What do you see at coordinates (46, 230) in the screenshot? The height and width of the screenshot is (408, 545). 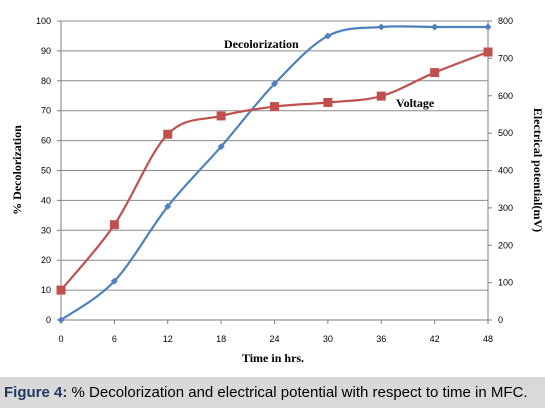 I see `left-tick-label: 30` at bounding box center [46, 230].